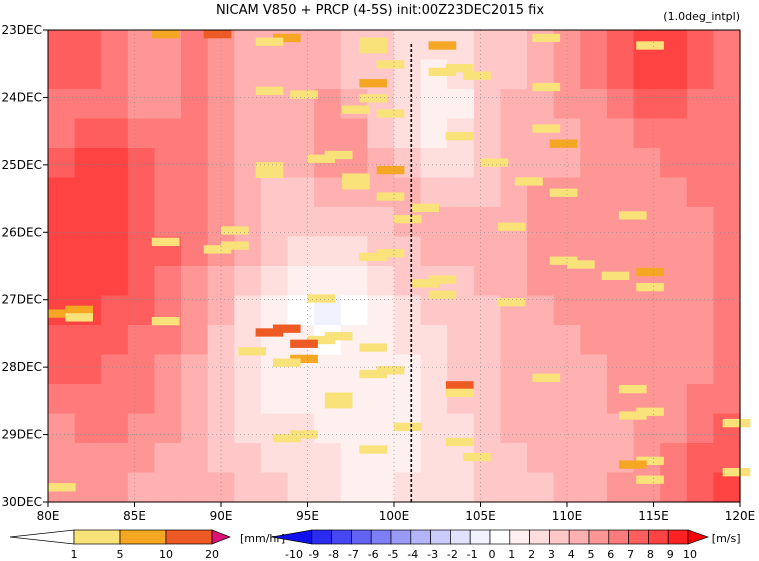  I want to click on wind-colorbar-label: 3, so click(551, 554).